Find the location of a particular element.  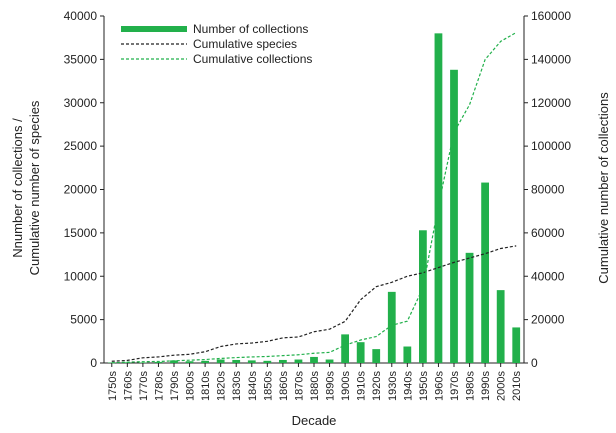

y-axis-label-line-2: Cumulative number of species is located at coordinates (34, 187).